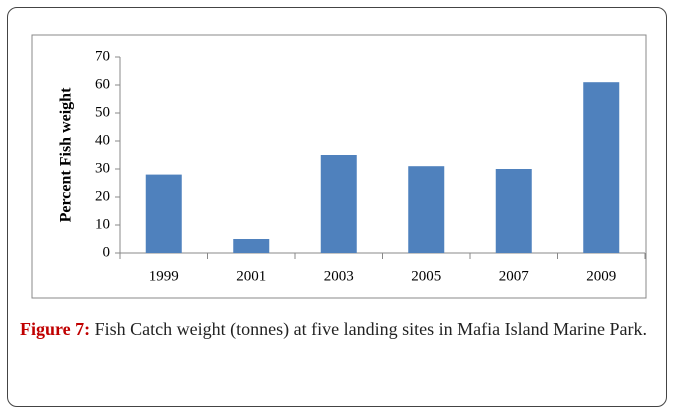 The width and height of the screenshot is (676, 414). I want to click on x-tick-label: 2007, so click(514, 276).